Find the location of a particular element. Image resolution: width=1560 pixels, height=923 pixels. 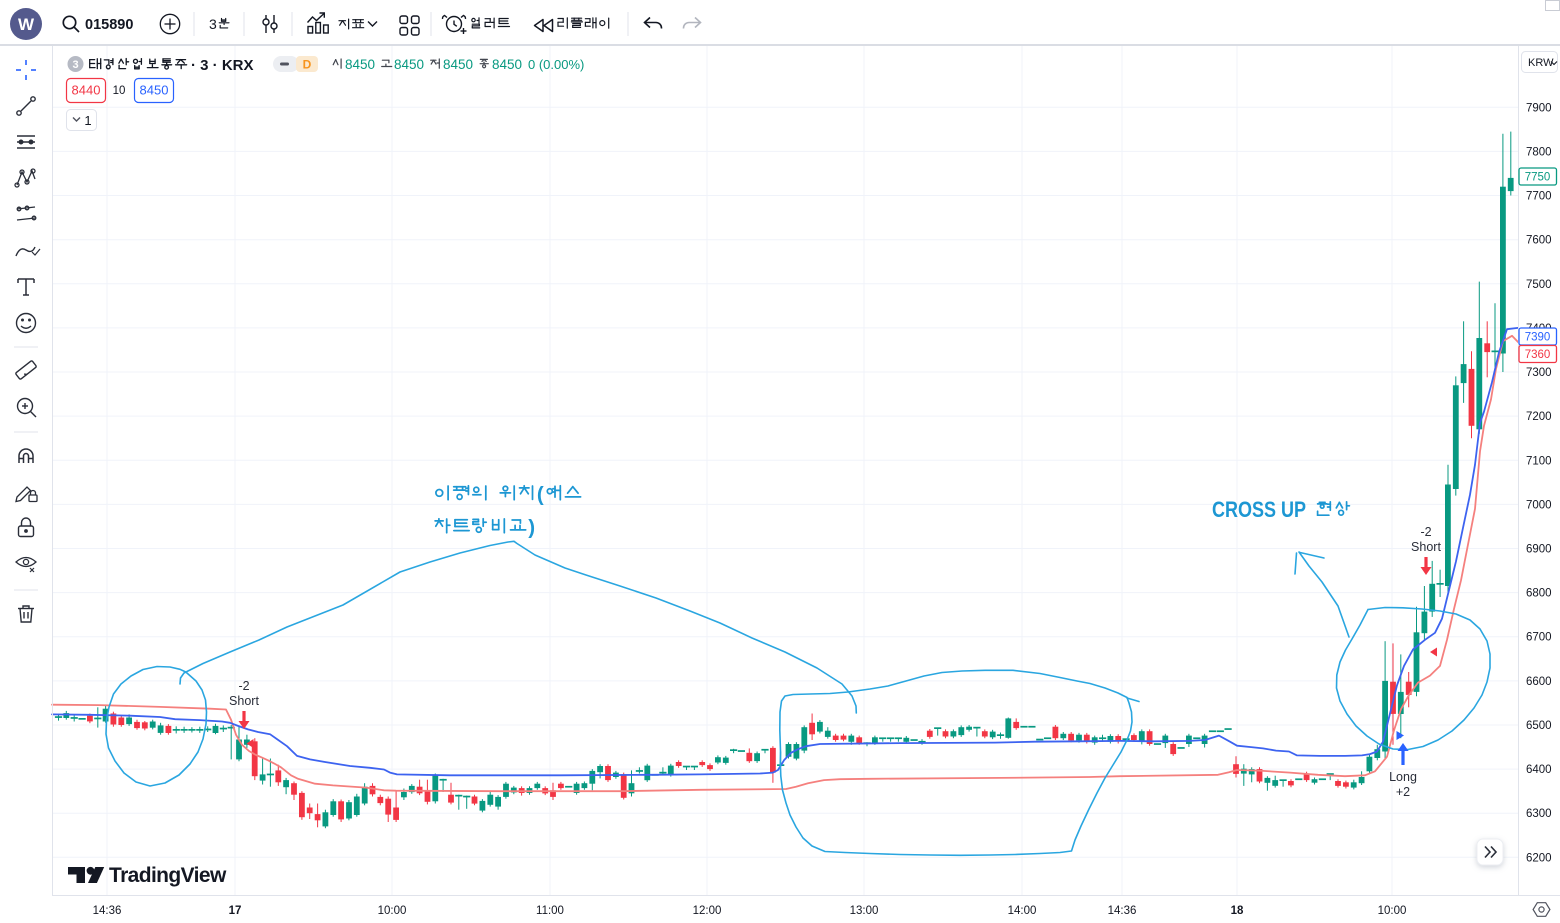

svg-text: 1 is located at coordinates (87, 120).